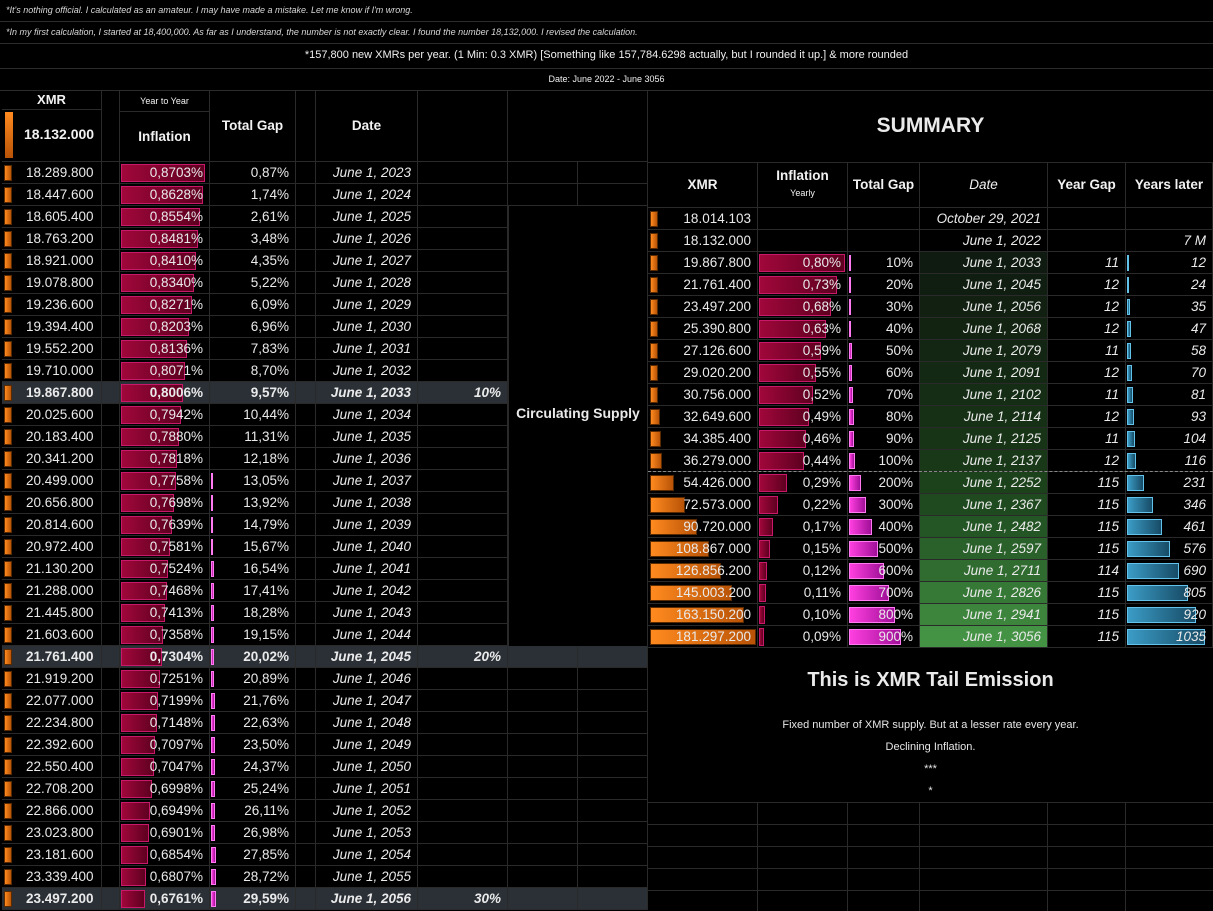 The image size is (1213, 911). What do you see at coordinates (60, 524) in the screenshot?
I see `xmr-value: 20.814.600` at bounding box center [60, 524].